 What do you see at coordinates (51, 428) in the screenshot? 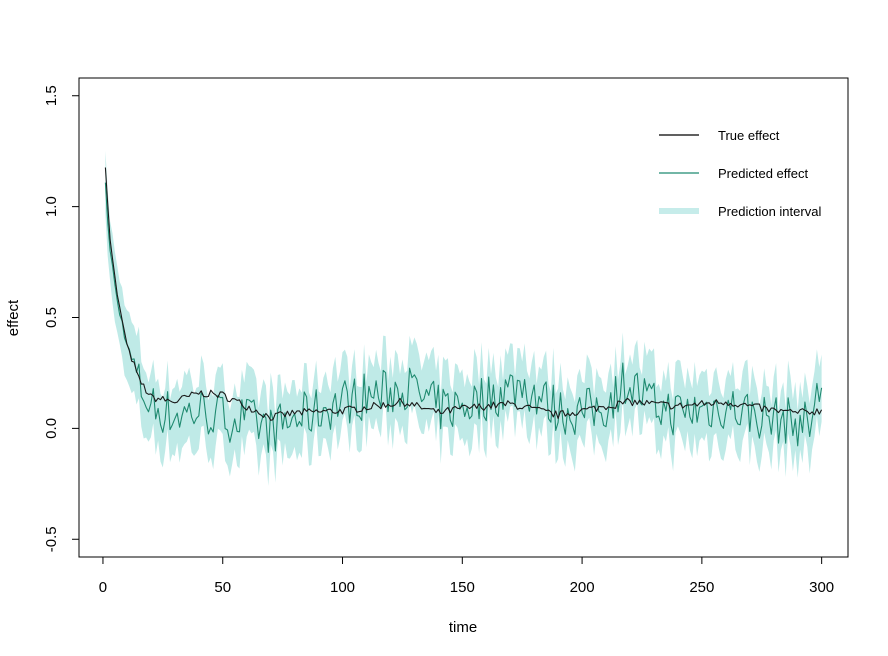
I see `y-tick-label: 0.0` at bounding box center [51, 428].